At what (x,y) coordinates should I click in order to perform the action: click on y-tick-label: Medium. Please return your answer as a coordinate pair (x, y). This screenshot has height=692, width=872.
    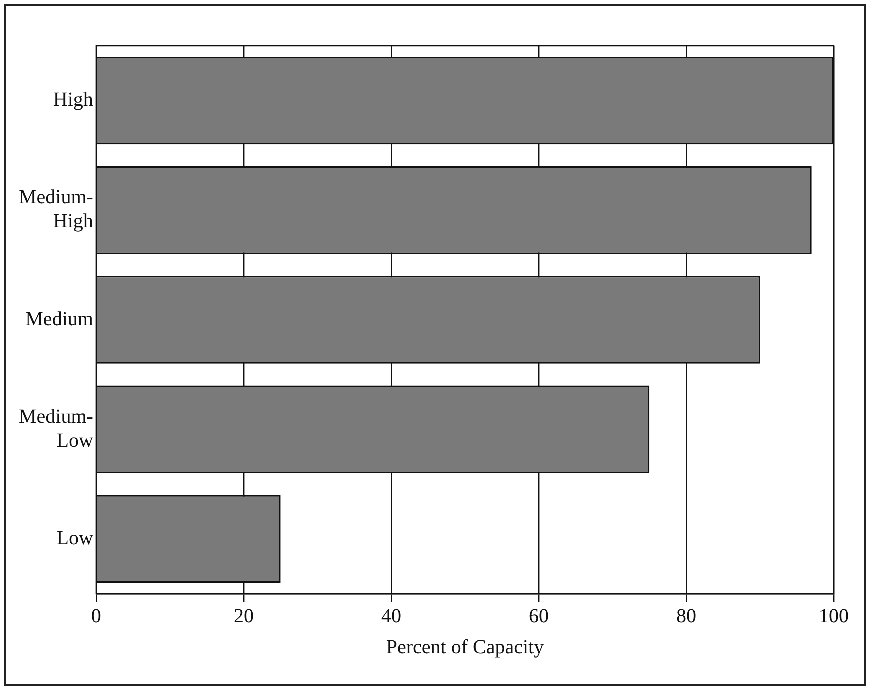
    Looking at the image, I should click on (60, 319).